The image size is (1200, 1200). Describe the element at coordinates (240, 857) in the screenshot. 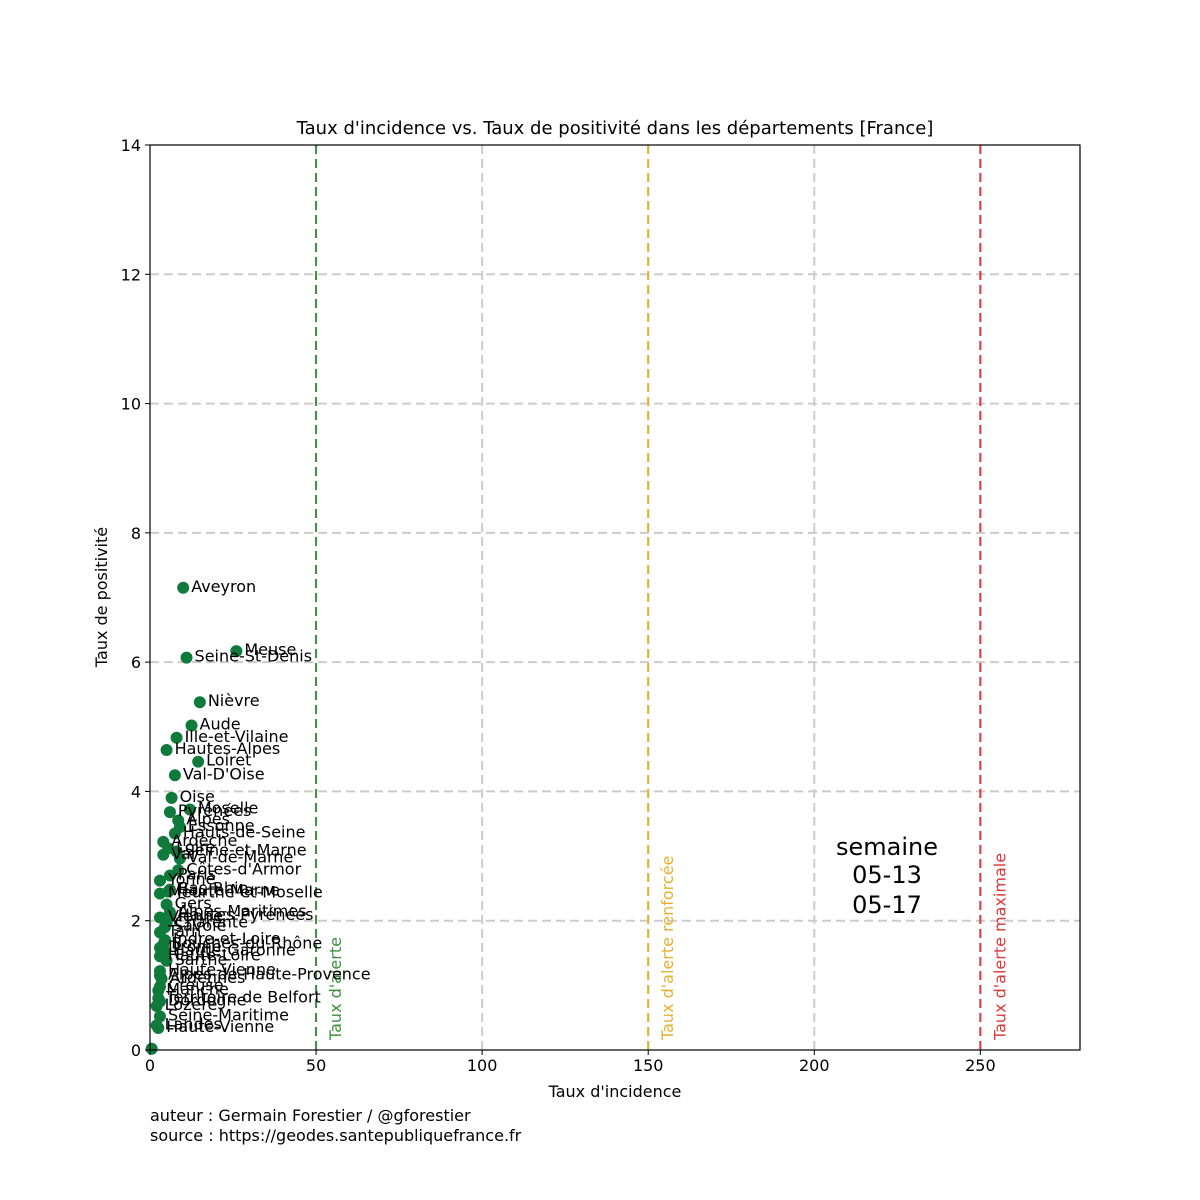

I see `point-label: Val-de-Marne` at that location.